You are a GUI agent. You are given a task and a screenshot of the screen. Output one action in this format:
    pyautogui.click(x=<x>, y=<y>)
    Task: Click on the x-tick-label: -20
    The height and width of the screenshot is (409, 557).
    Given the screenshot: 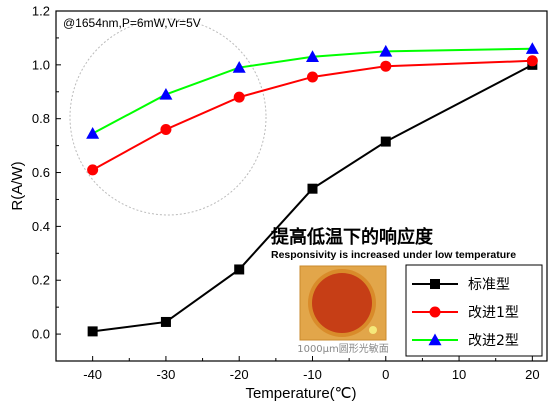 What is the action you would take?
    pyautogui.click(x=239, y=374)
    